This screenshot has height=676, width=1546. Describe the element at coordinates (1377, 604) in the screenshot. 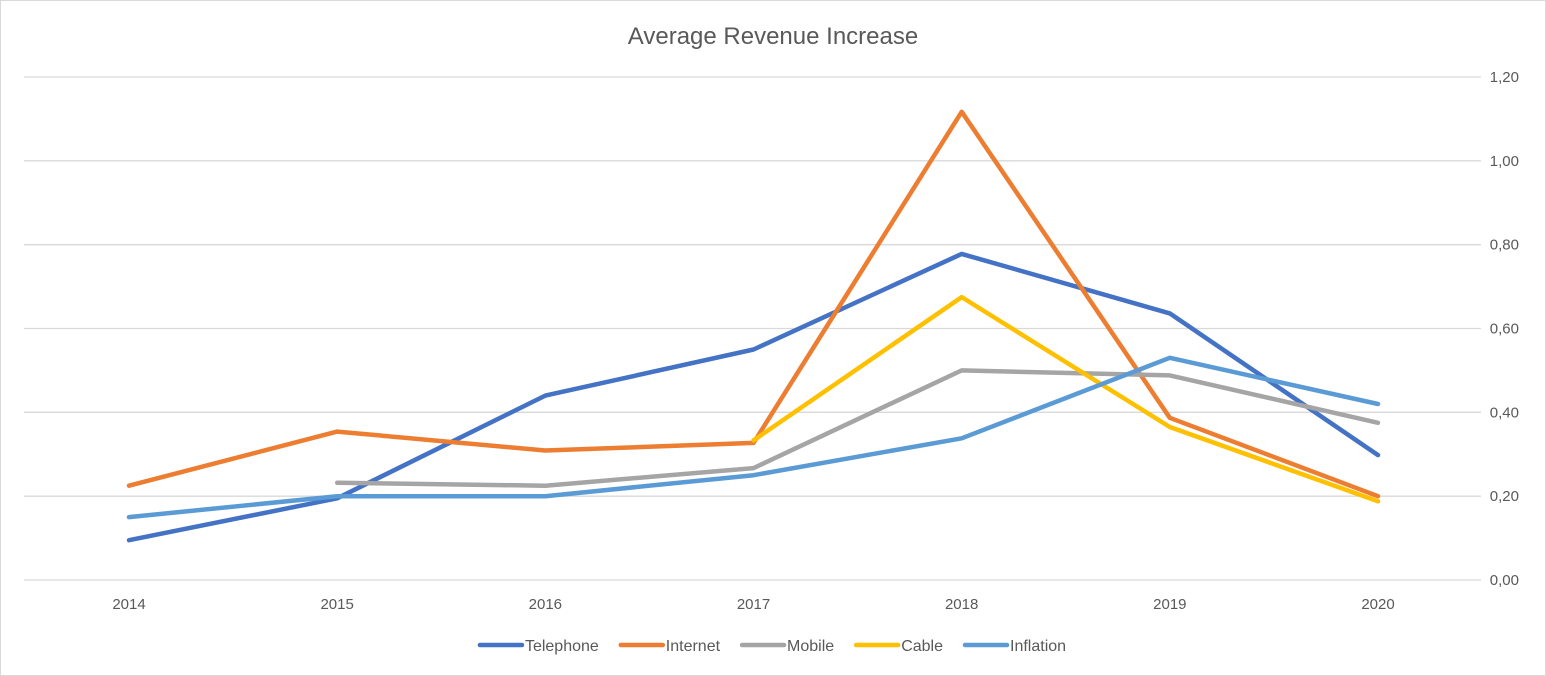

I see `x-tick-label: 2020` at that location.